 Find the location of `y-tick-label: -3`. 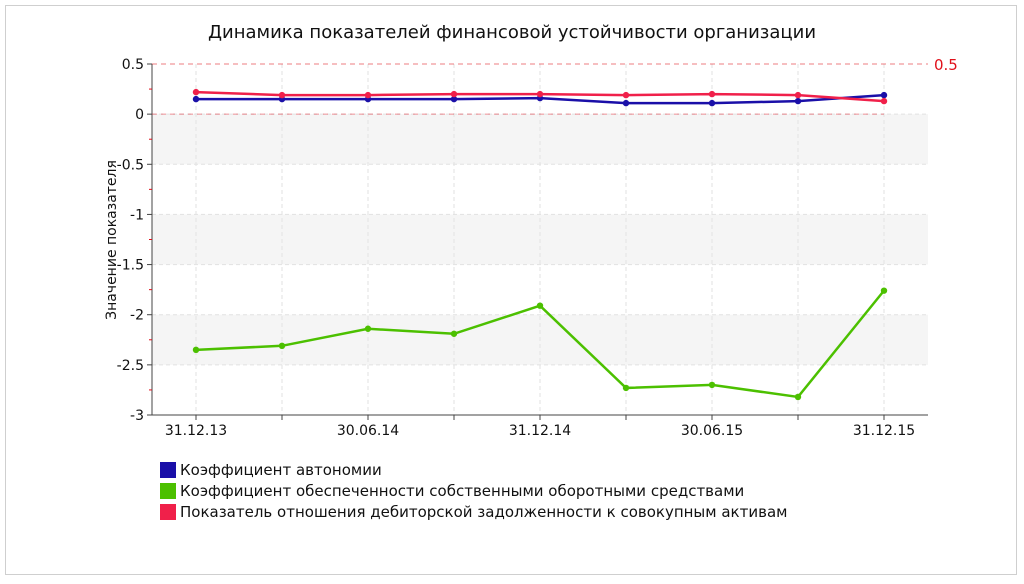

y-tick-label: -3 is located at coordinates (137, 416).